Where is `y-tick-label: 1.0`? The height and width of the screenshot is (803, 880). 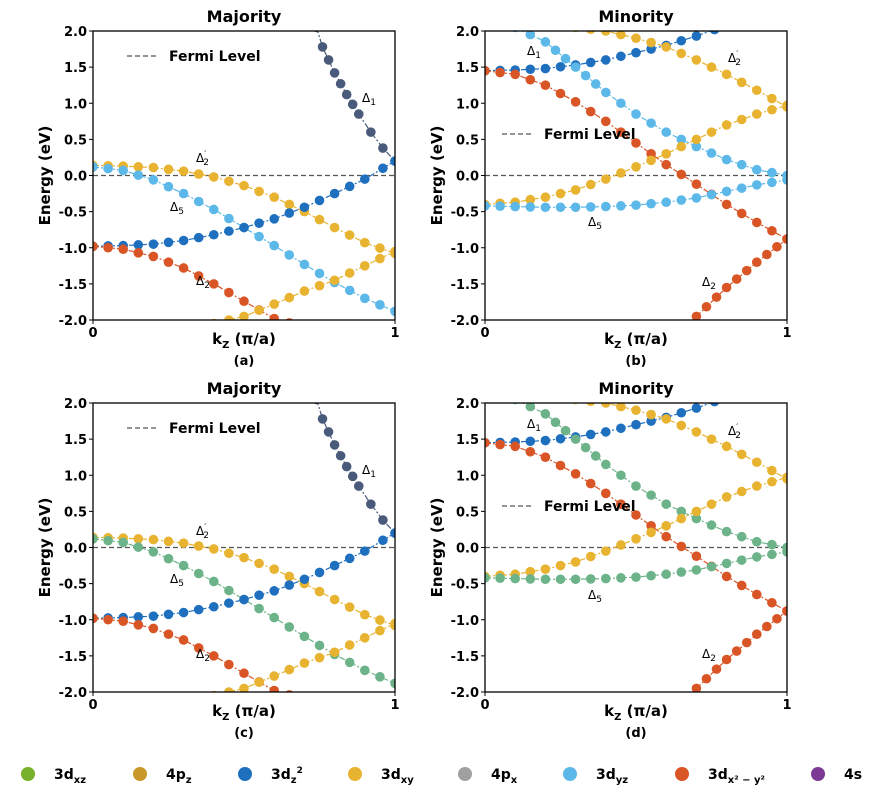
y-tick-label: 1.0 is located at coordinates (467, 476).